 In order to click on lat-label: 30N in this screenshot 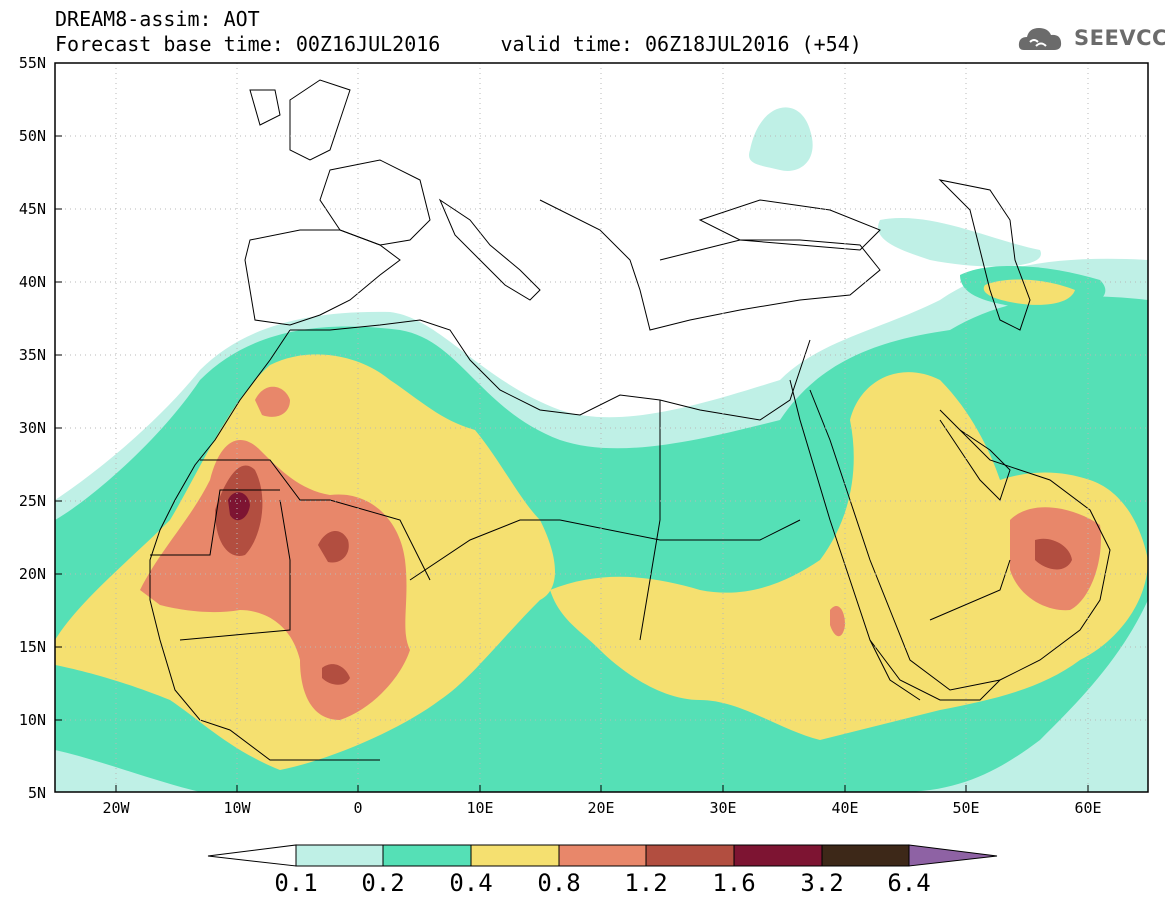, I will do `click(32, 428)`.